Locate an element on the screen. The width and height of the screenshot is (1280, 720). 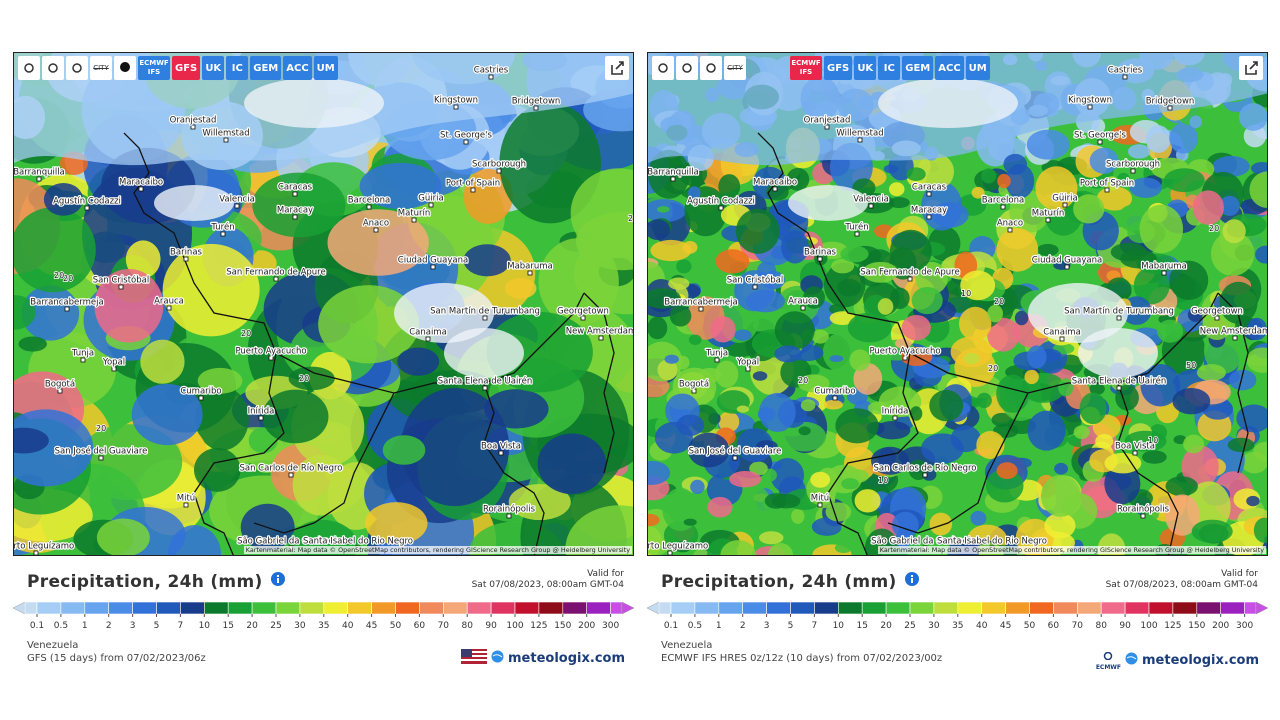
scale-label: 30 is located at coordinates (934, 626).